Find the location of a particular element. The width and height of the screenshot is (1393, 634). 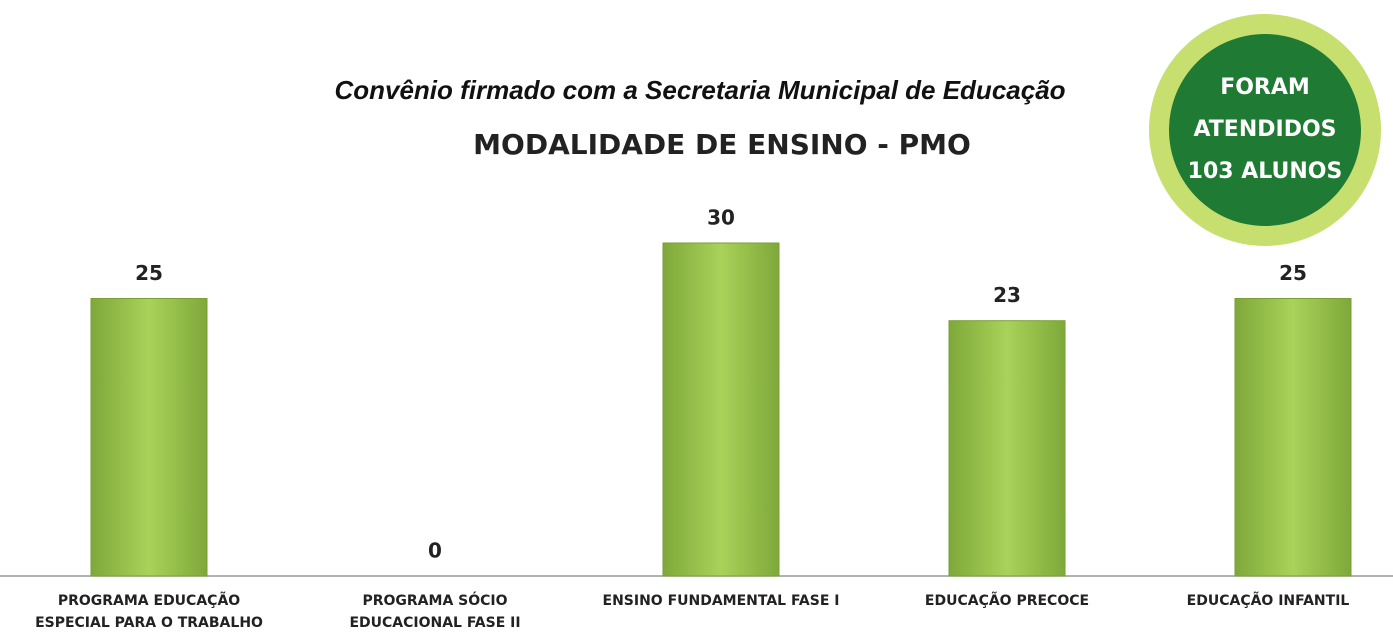

badge-text: 103 ALUNOS is located at coordinates (1265, 171).